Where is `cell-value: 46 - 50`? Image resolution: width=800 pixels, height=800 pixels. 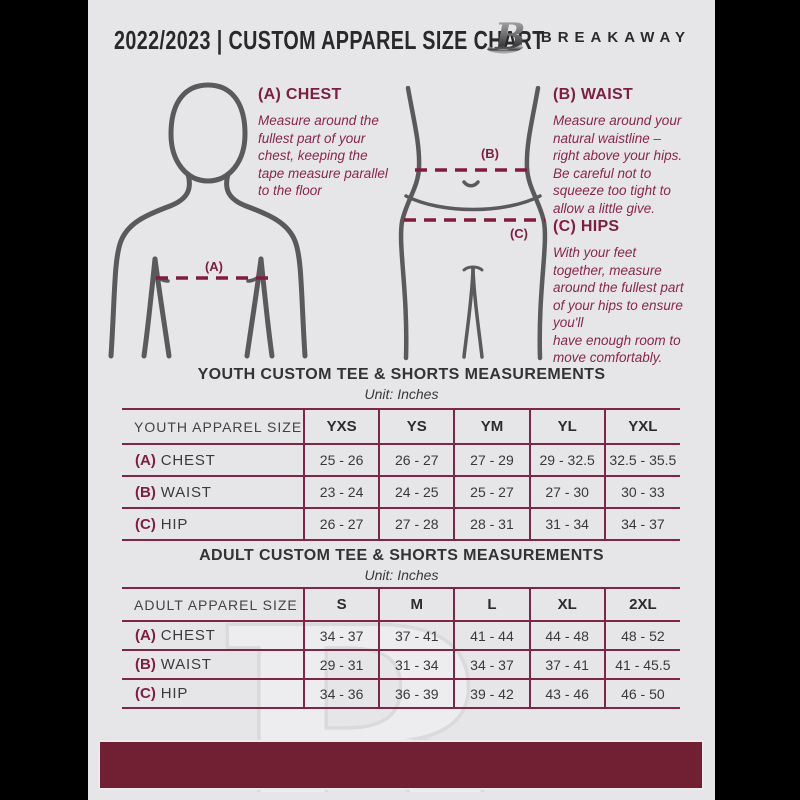 cell-value: 46 - 50 is located at coordinates (641, 694).